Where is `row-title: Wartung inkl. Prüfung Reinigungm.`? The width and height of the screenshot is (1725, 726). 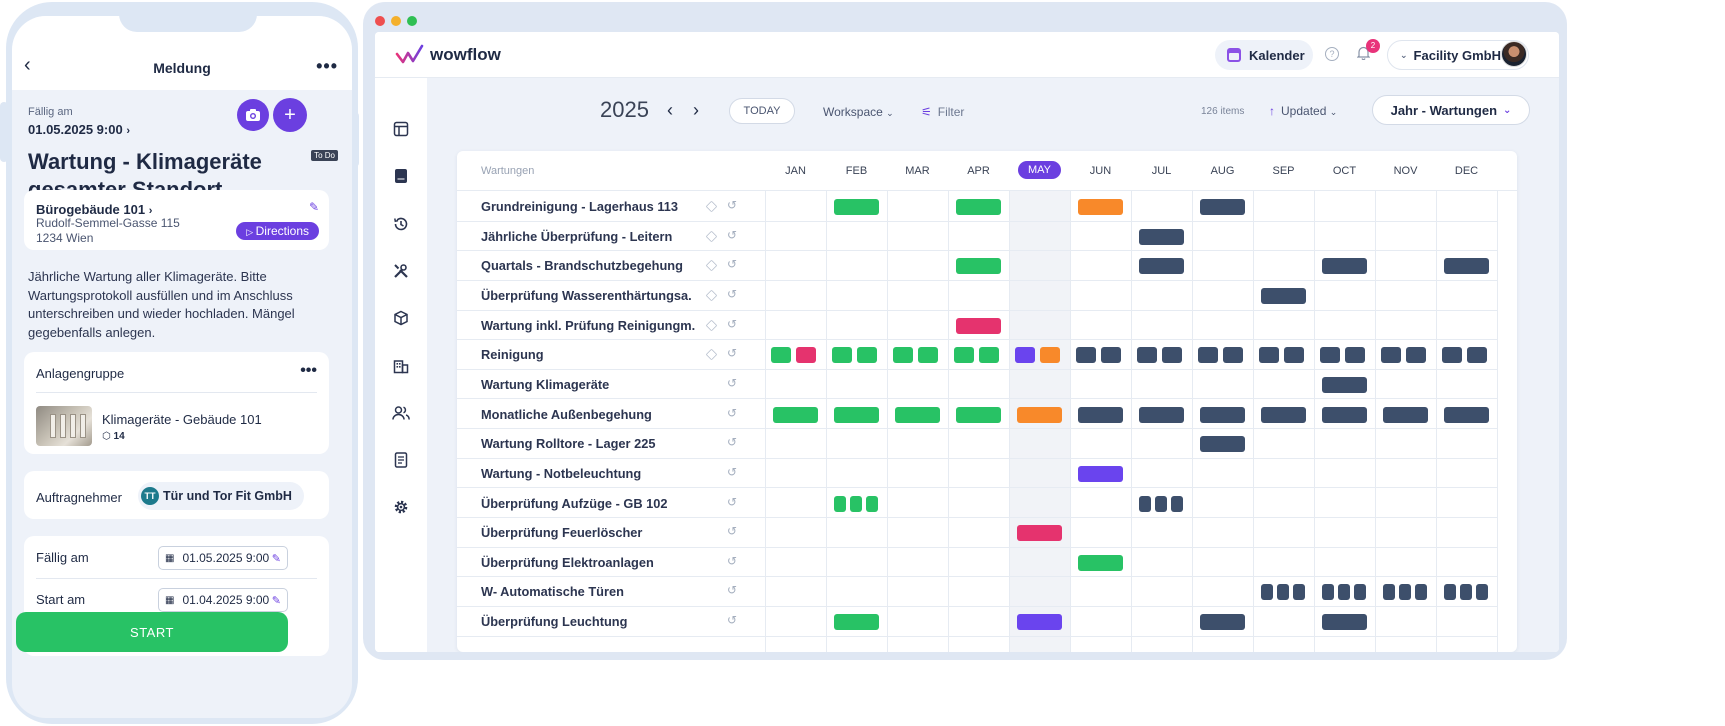
row-title: Wartung inkl. Prüfung Reinigungm. is located at coordinates (588, 325).